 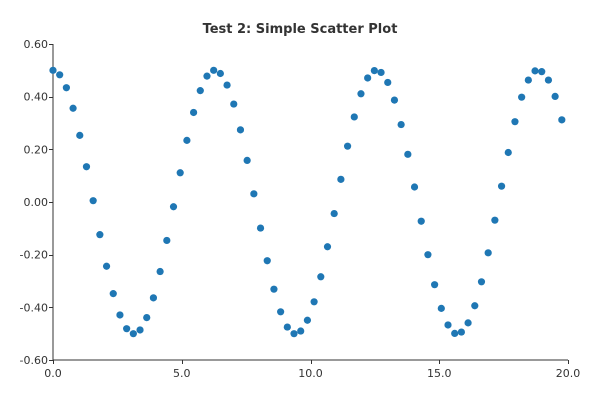 What do you see at coordinates (53, 373) in the screenshot?
I see `x-tick-label: 0.0` at bounding box center [53, 373].